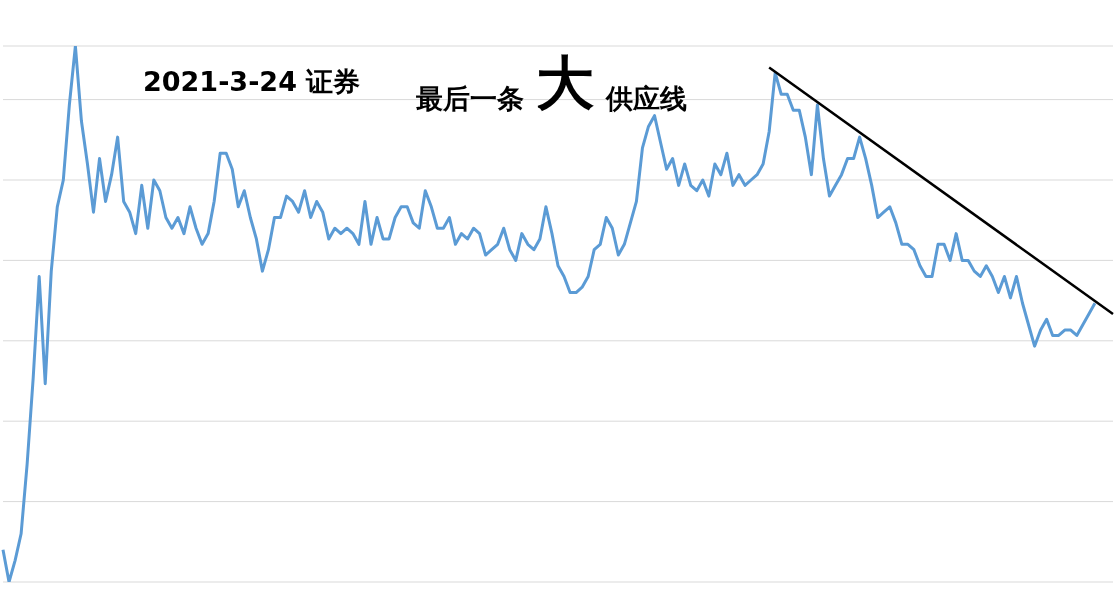 This screenshot has height=601, width=1116. I want to click on chart-subtitle: 最后一条 大 供应线, so click(551, 83).